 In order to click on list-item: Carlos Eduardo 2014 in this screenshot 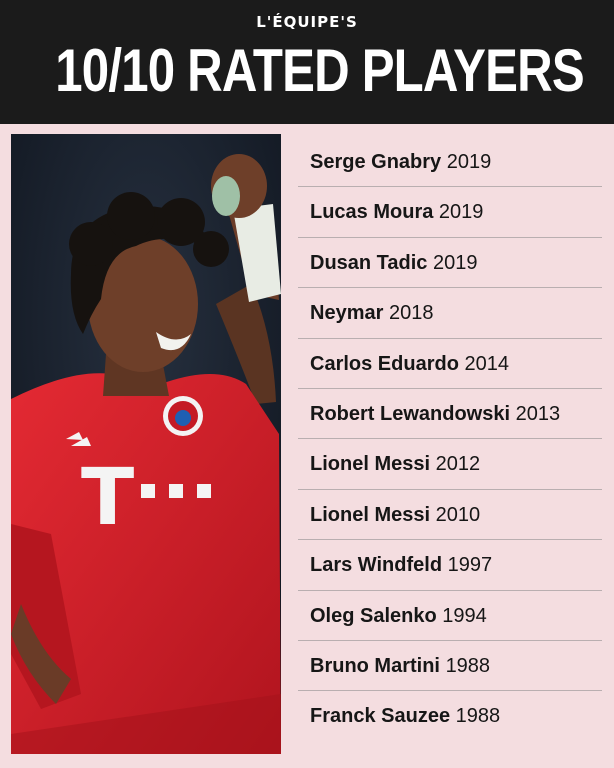, I will do `click(450, 364)`.